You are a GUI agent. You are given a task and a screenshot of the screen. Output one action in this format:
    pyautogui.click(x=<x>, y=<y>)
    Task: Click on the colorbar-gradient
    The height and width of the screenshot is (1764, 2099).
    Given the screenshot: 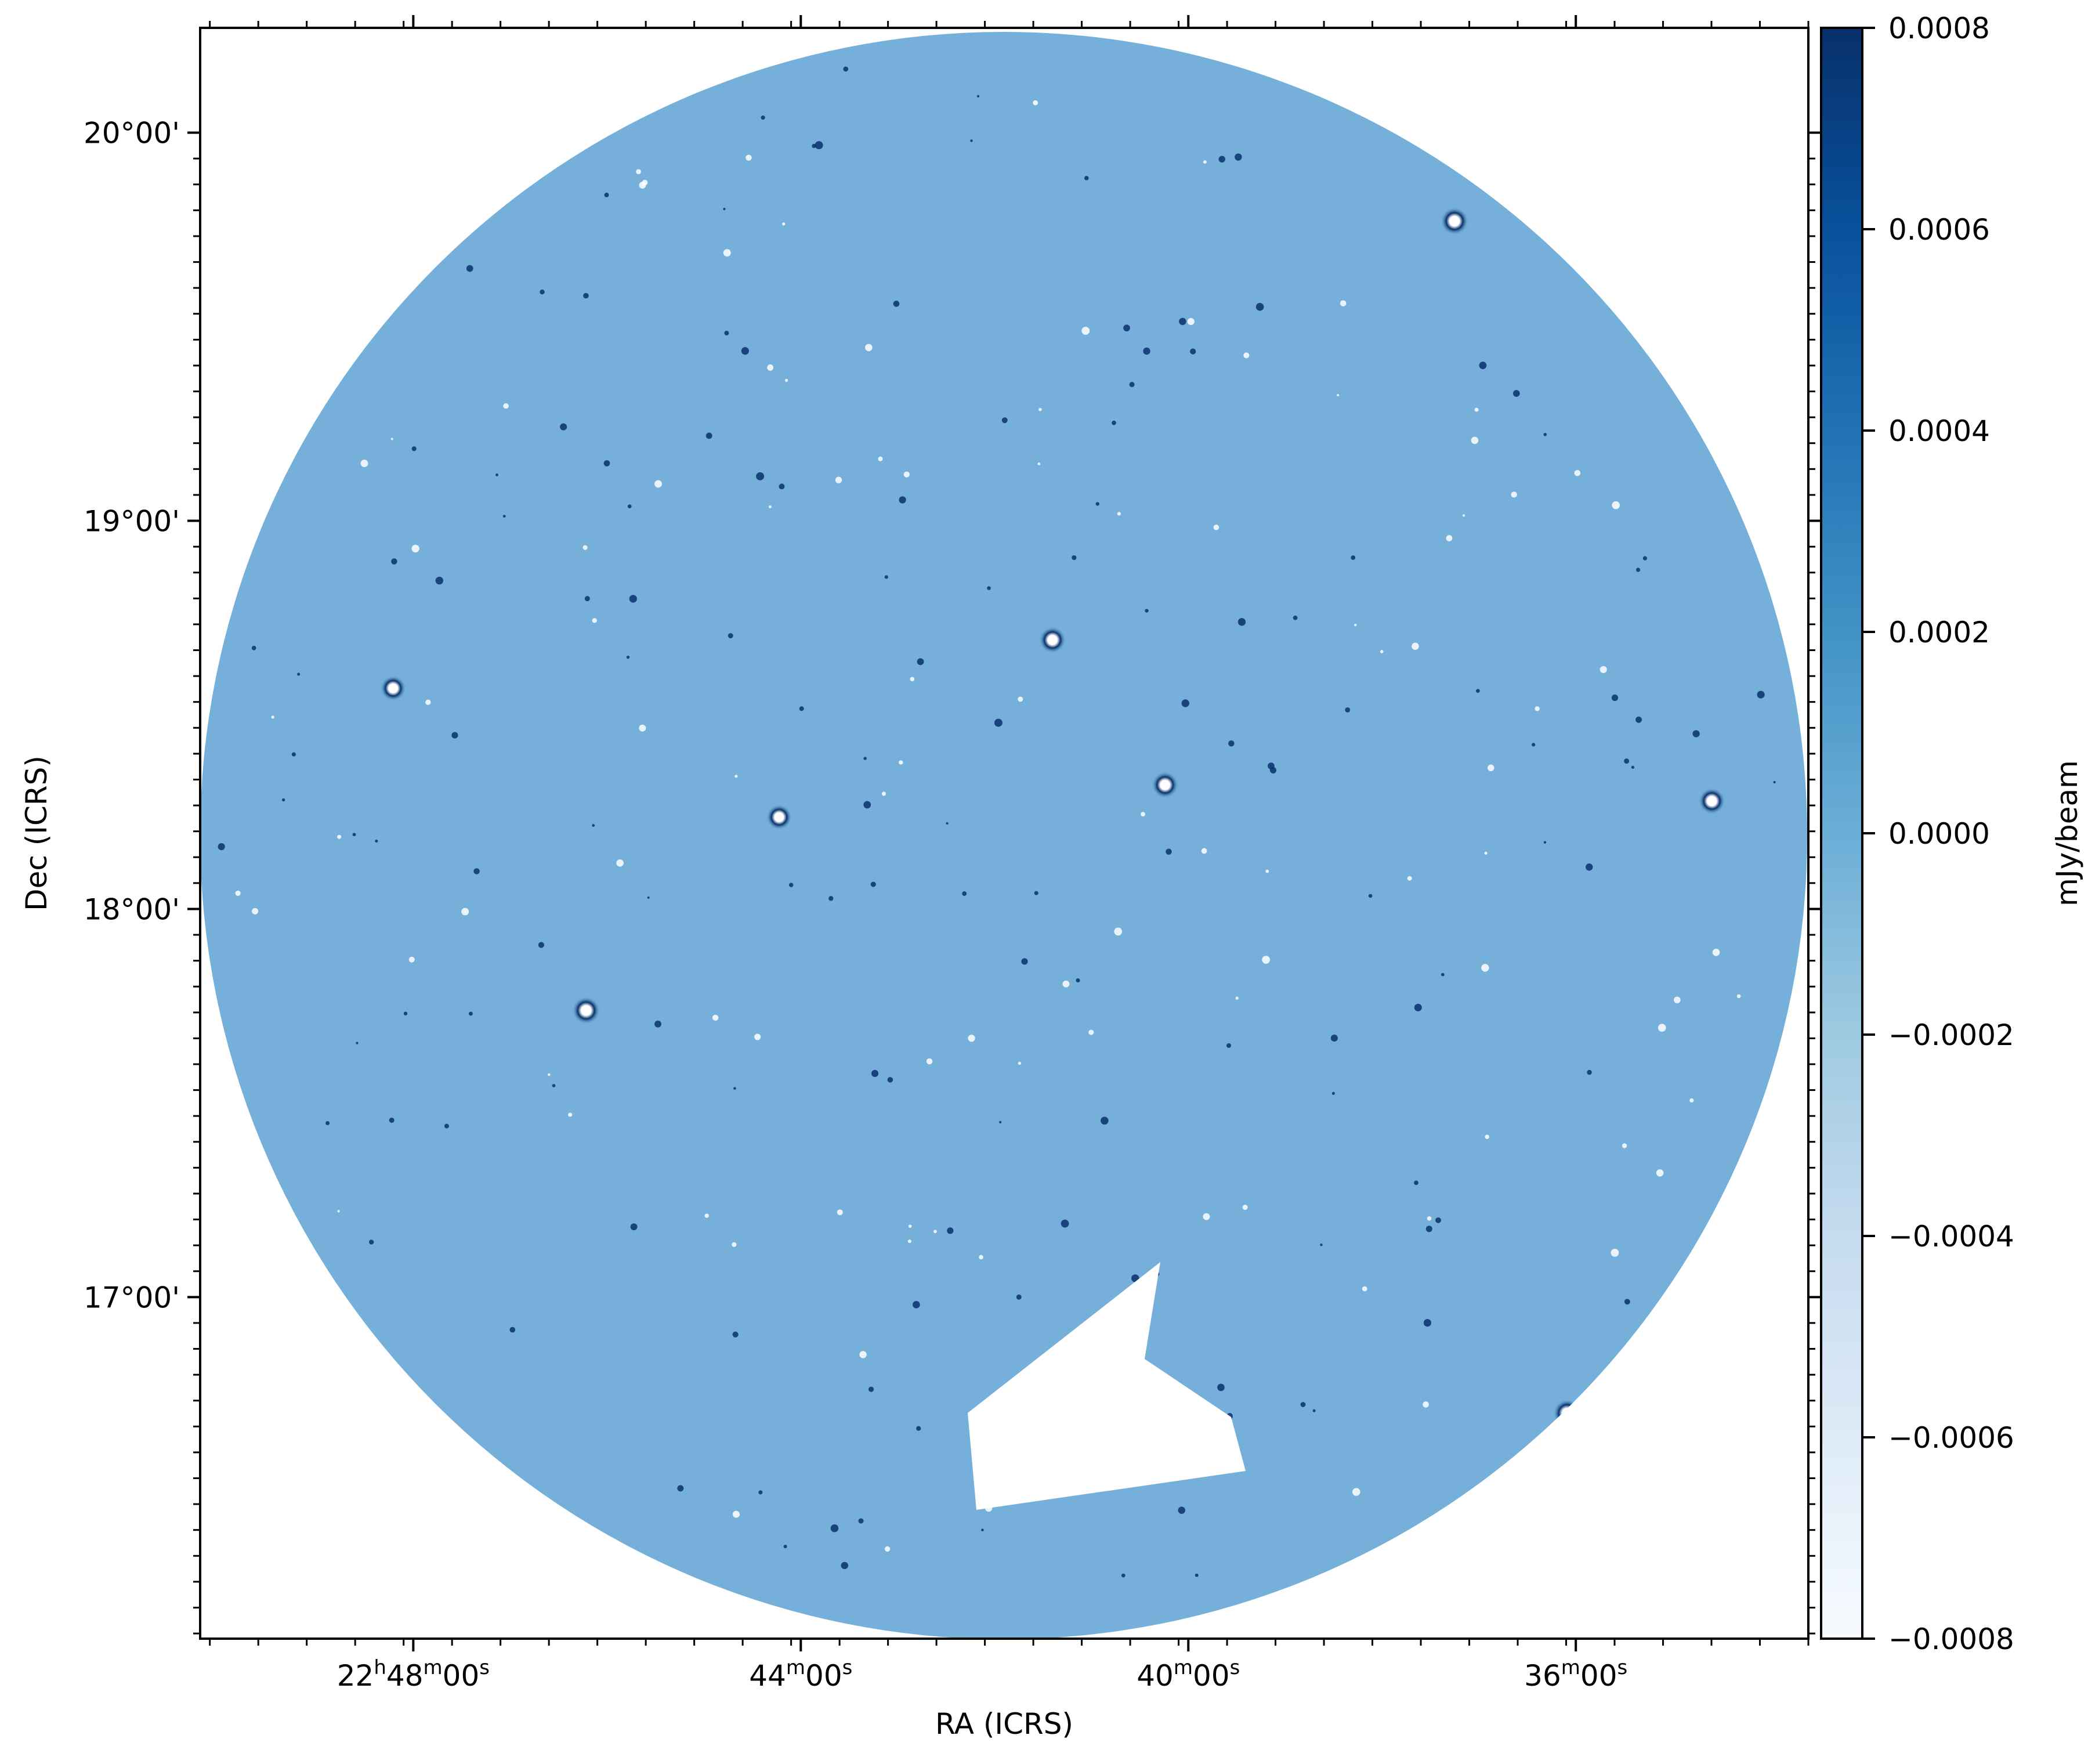 What is the action you would take?
    pyautogui.click(x=1841, y=833)
    